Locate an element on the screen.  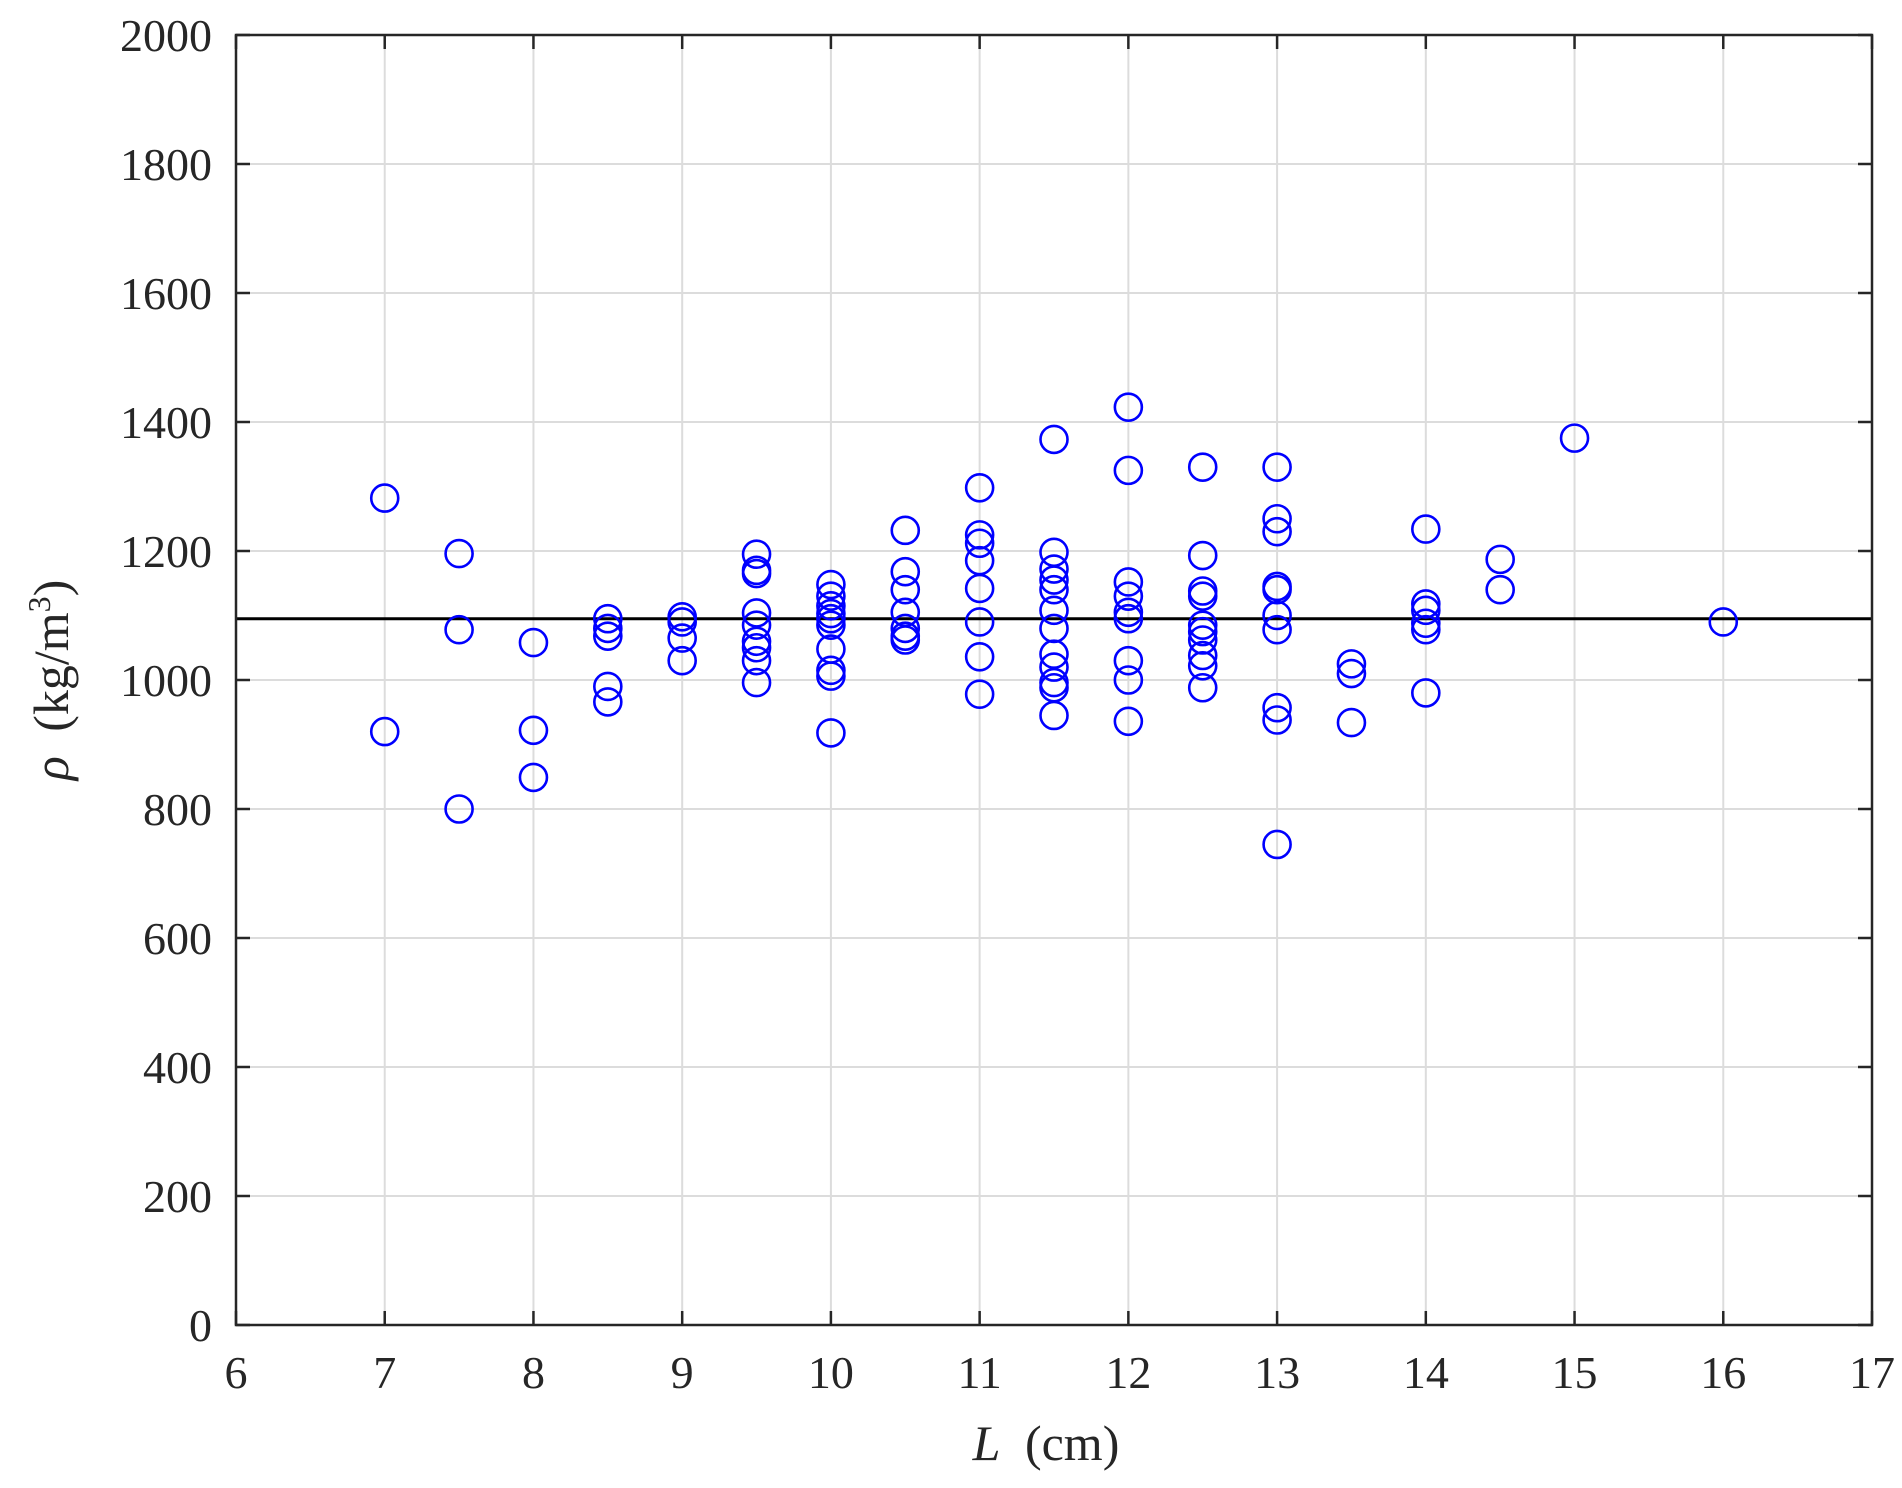
x-axis-symbol: L is located at coordinates (986, 1443).